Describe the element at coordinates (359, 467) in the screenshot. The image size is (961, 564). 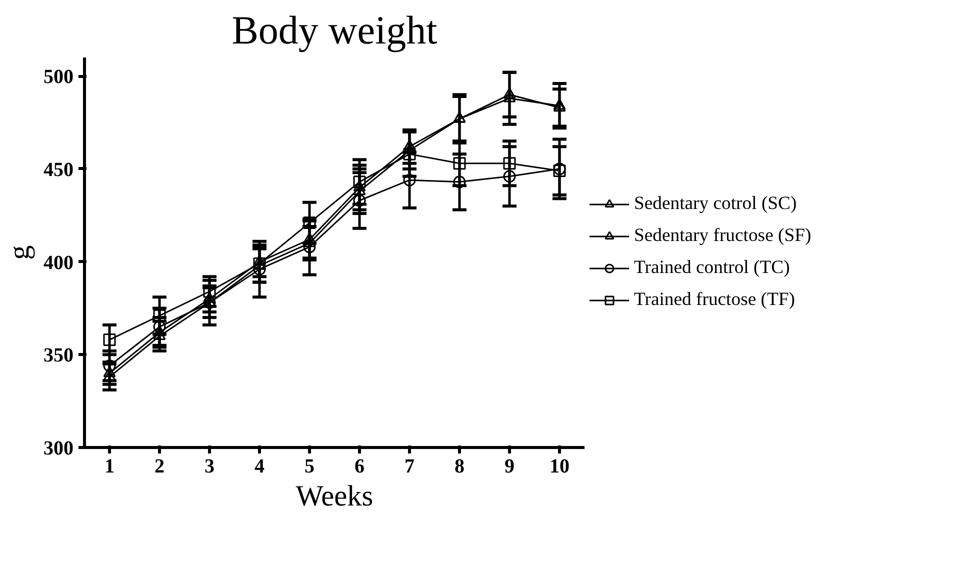
I see `x-tick-label: 6` at that location.